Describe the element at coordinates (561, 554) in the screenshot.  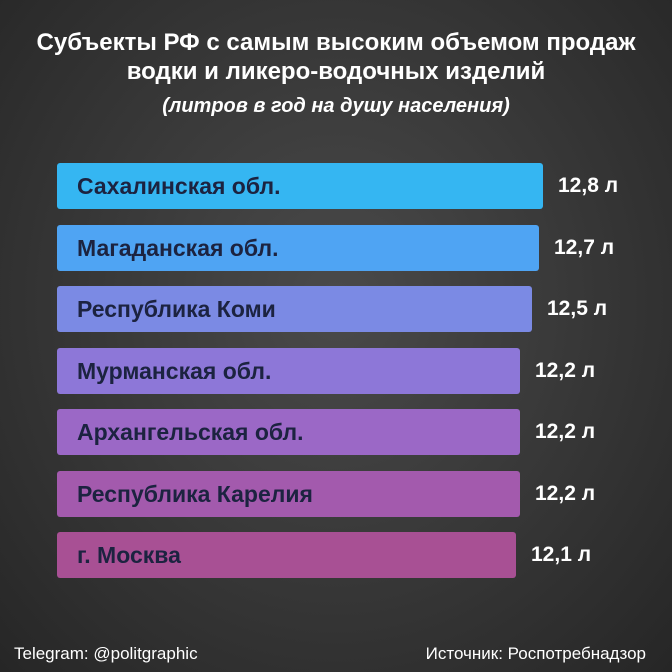
I see `bar-value-label: 12,1 л` at that location.